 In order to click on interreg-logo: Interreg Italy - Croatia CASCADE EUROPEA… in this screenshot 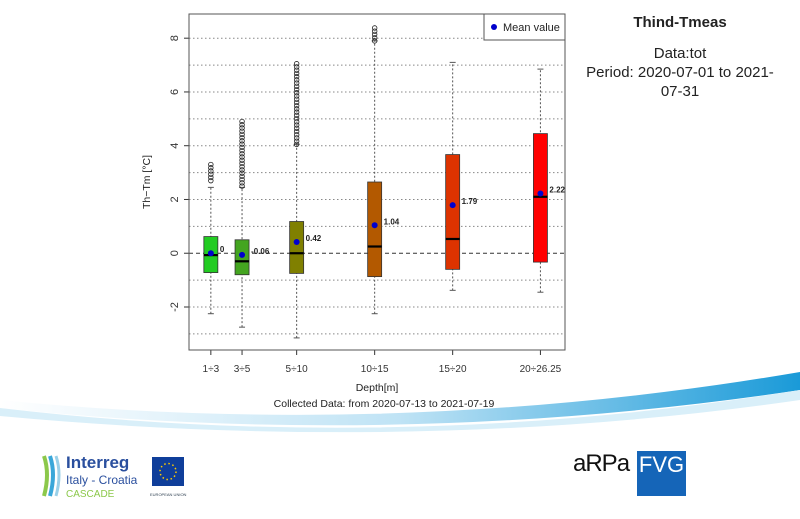, I will do `click(113, 478)`.